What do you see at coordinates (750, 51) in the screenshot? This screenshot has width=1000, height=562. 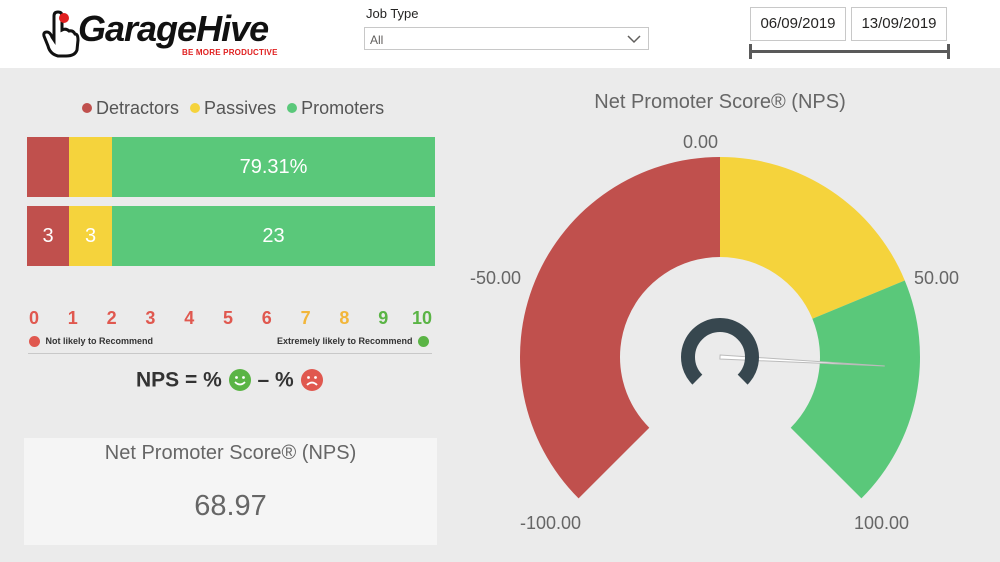 I see `date-slider-start-handle` at bounding box center [750, 51].